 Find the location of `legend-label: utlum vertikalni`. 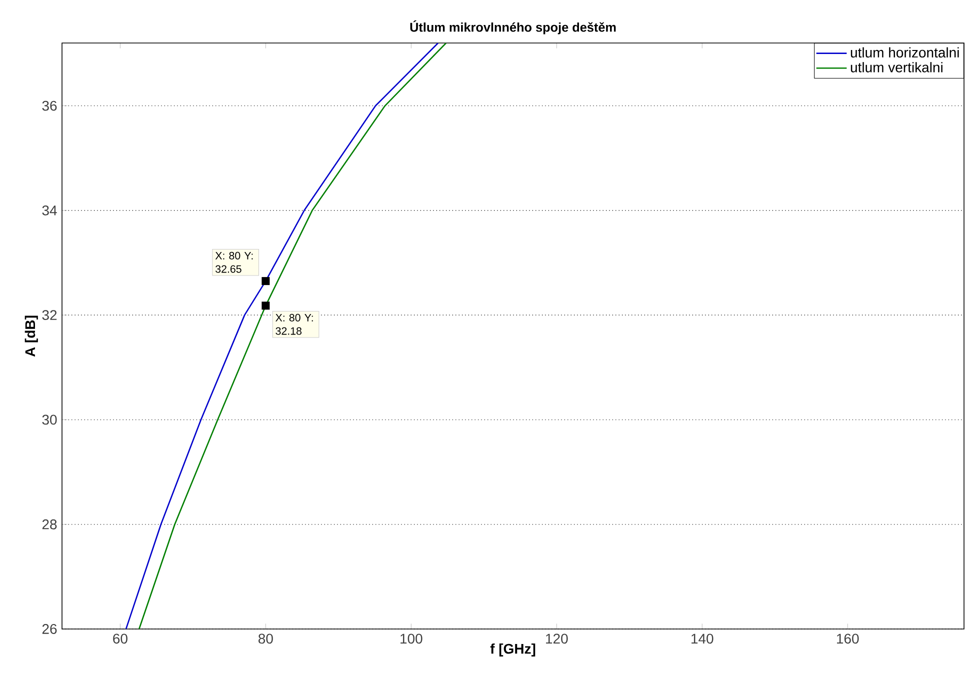

legend-label: utlum vertikalni is located at coordinates (896, 67).